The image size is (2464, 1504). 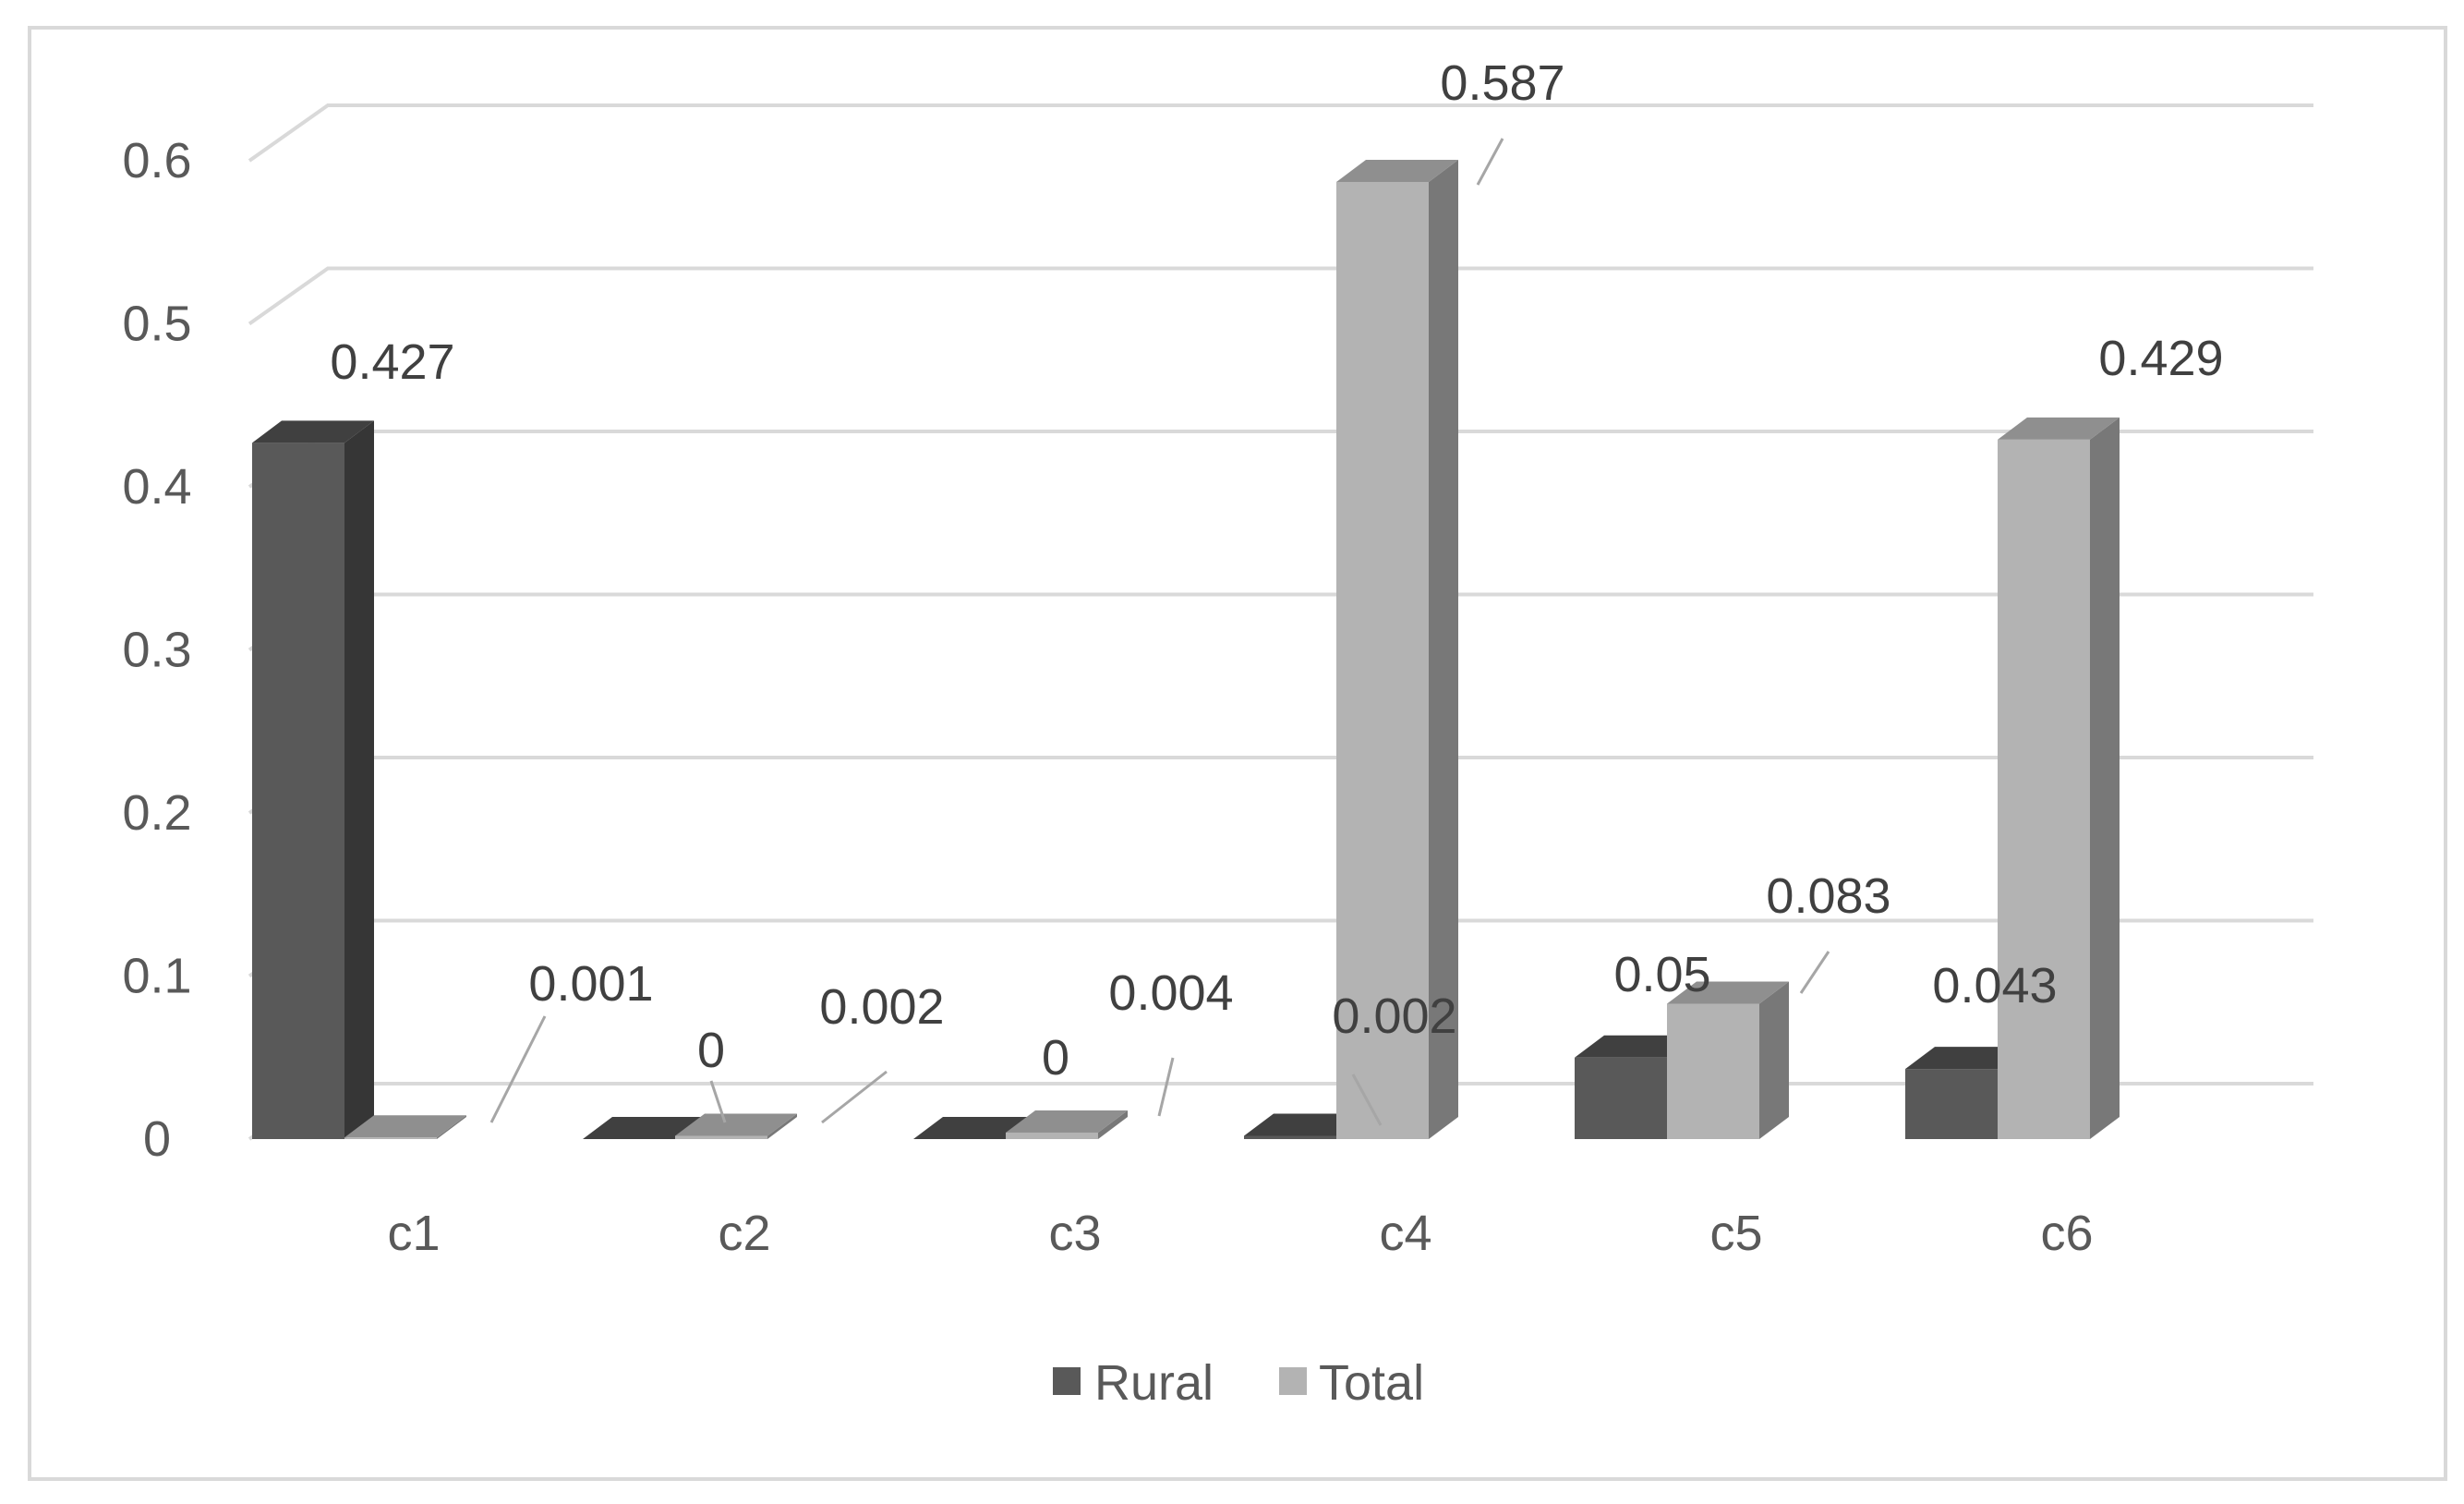 I want to click on category-label-c4: c4, so click(x=1405, y=1233).